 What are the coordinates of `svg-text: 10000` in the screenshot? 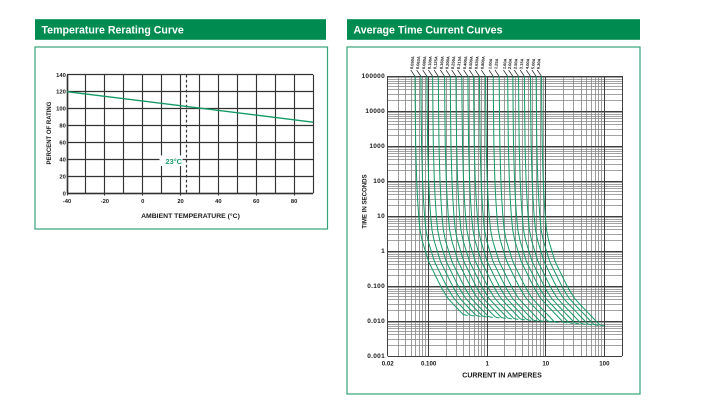 It's located at (375, 111).